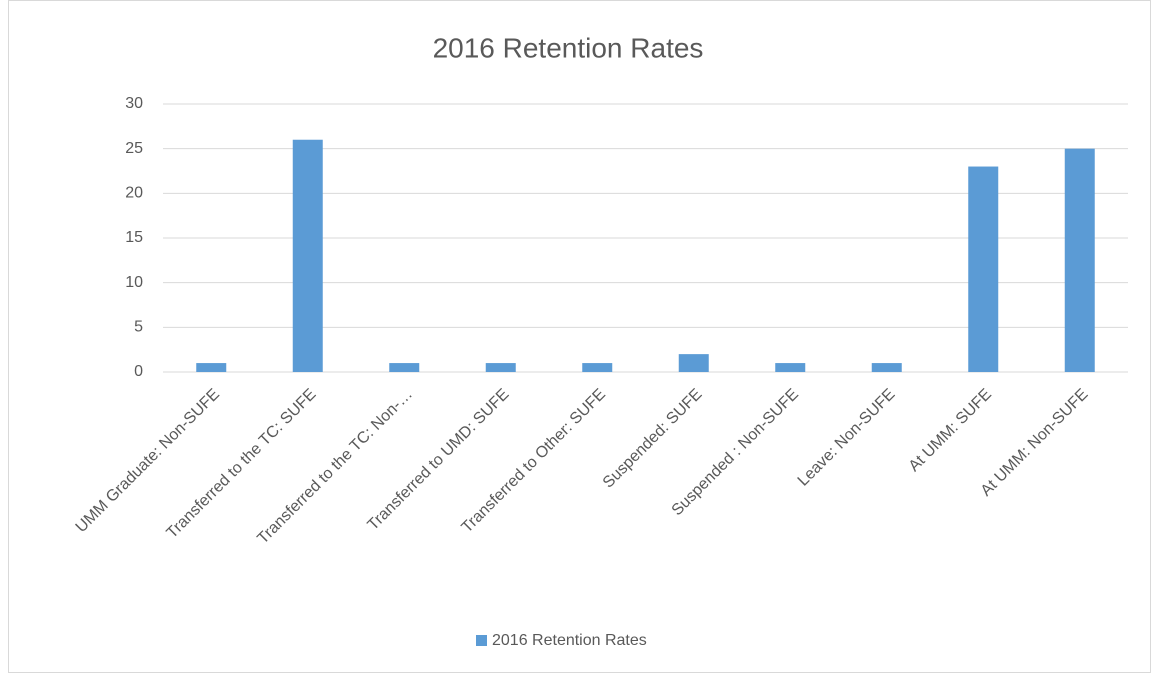  What do you see at coordinates (134, 148) in the screenshot?
I see `y-tick-label: 25` at bounding box center [134, 148].